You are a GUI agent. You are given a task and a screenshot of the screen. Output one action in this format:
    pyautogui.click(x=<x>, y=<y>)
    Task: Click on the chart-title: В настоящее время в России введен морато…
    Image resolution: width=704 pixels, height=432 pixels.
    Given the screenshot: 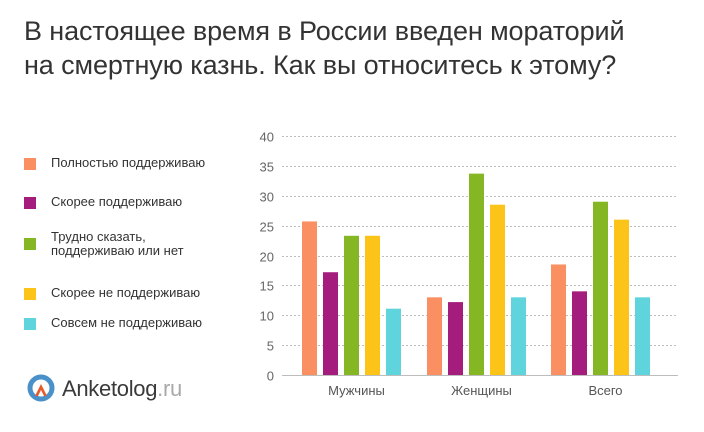 What is the action you would take?
    pyautogui.click(x=359, y=48)
    